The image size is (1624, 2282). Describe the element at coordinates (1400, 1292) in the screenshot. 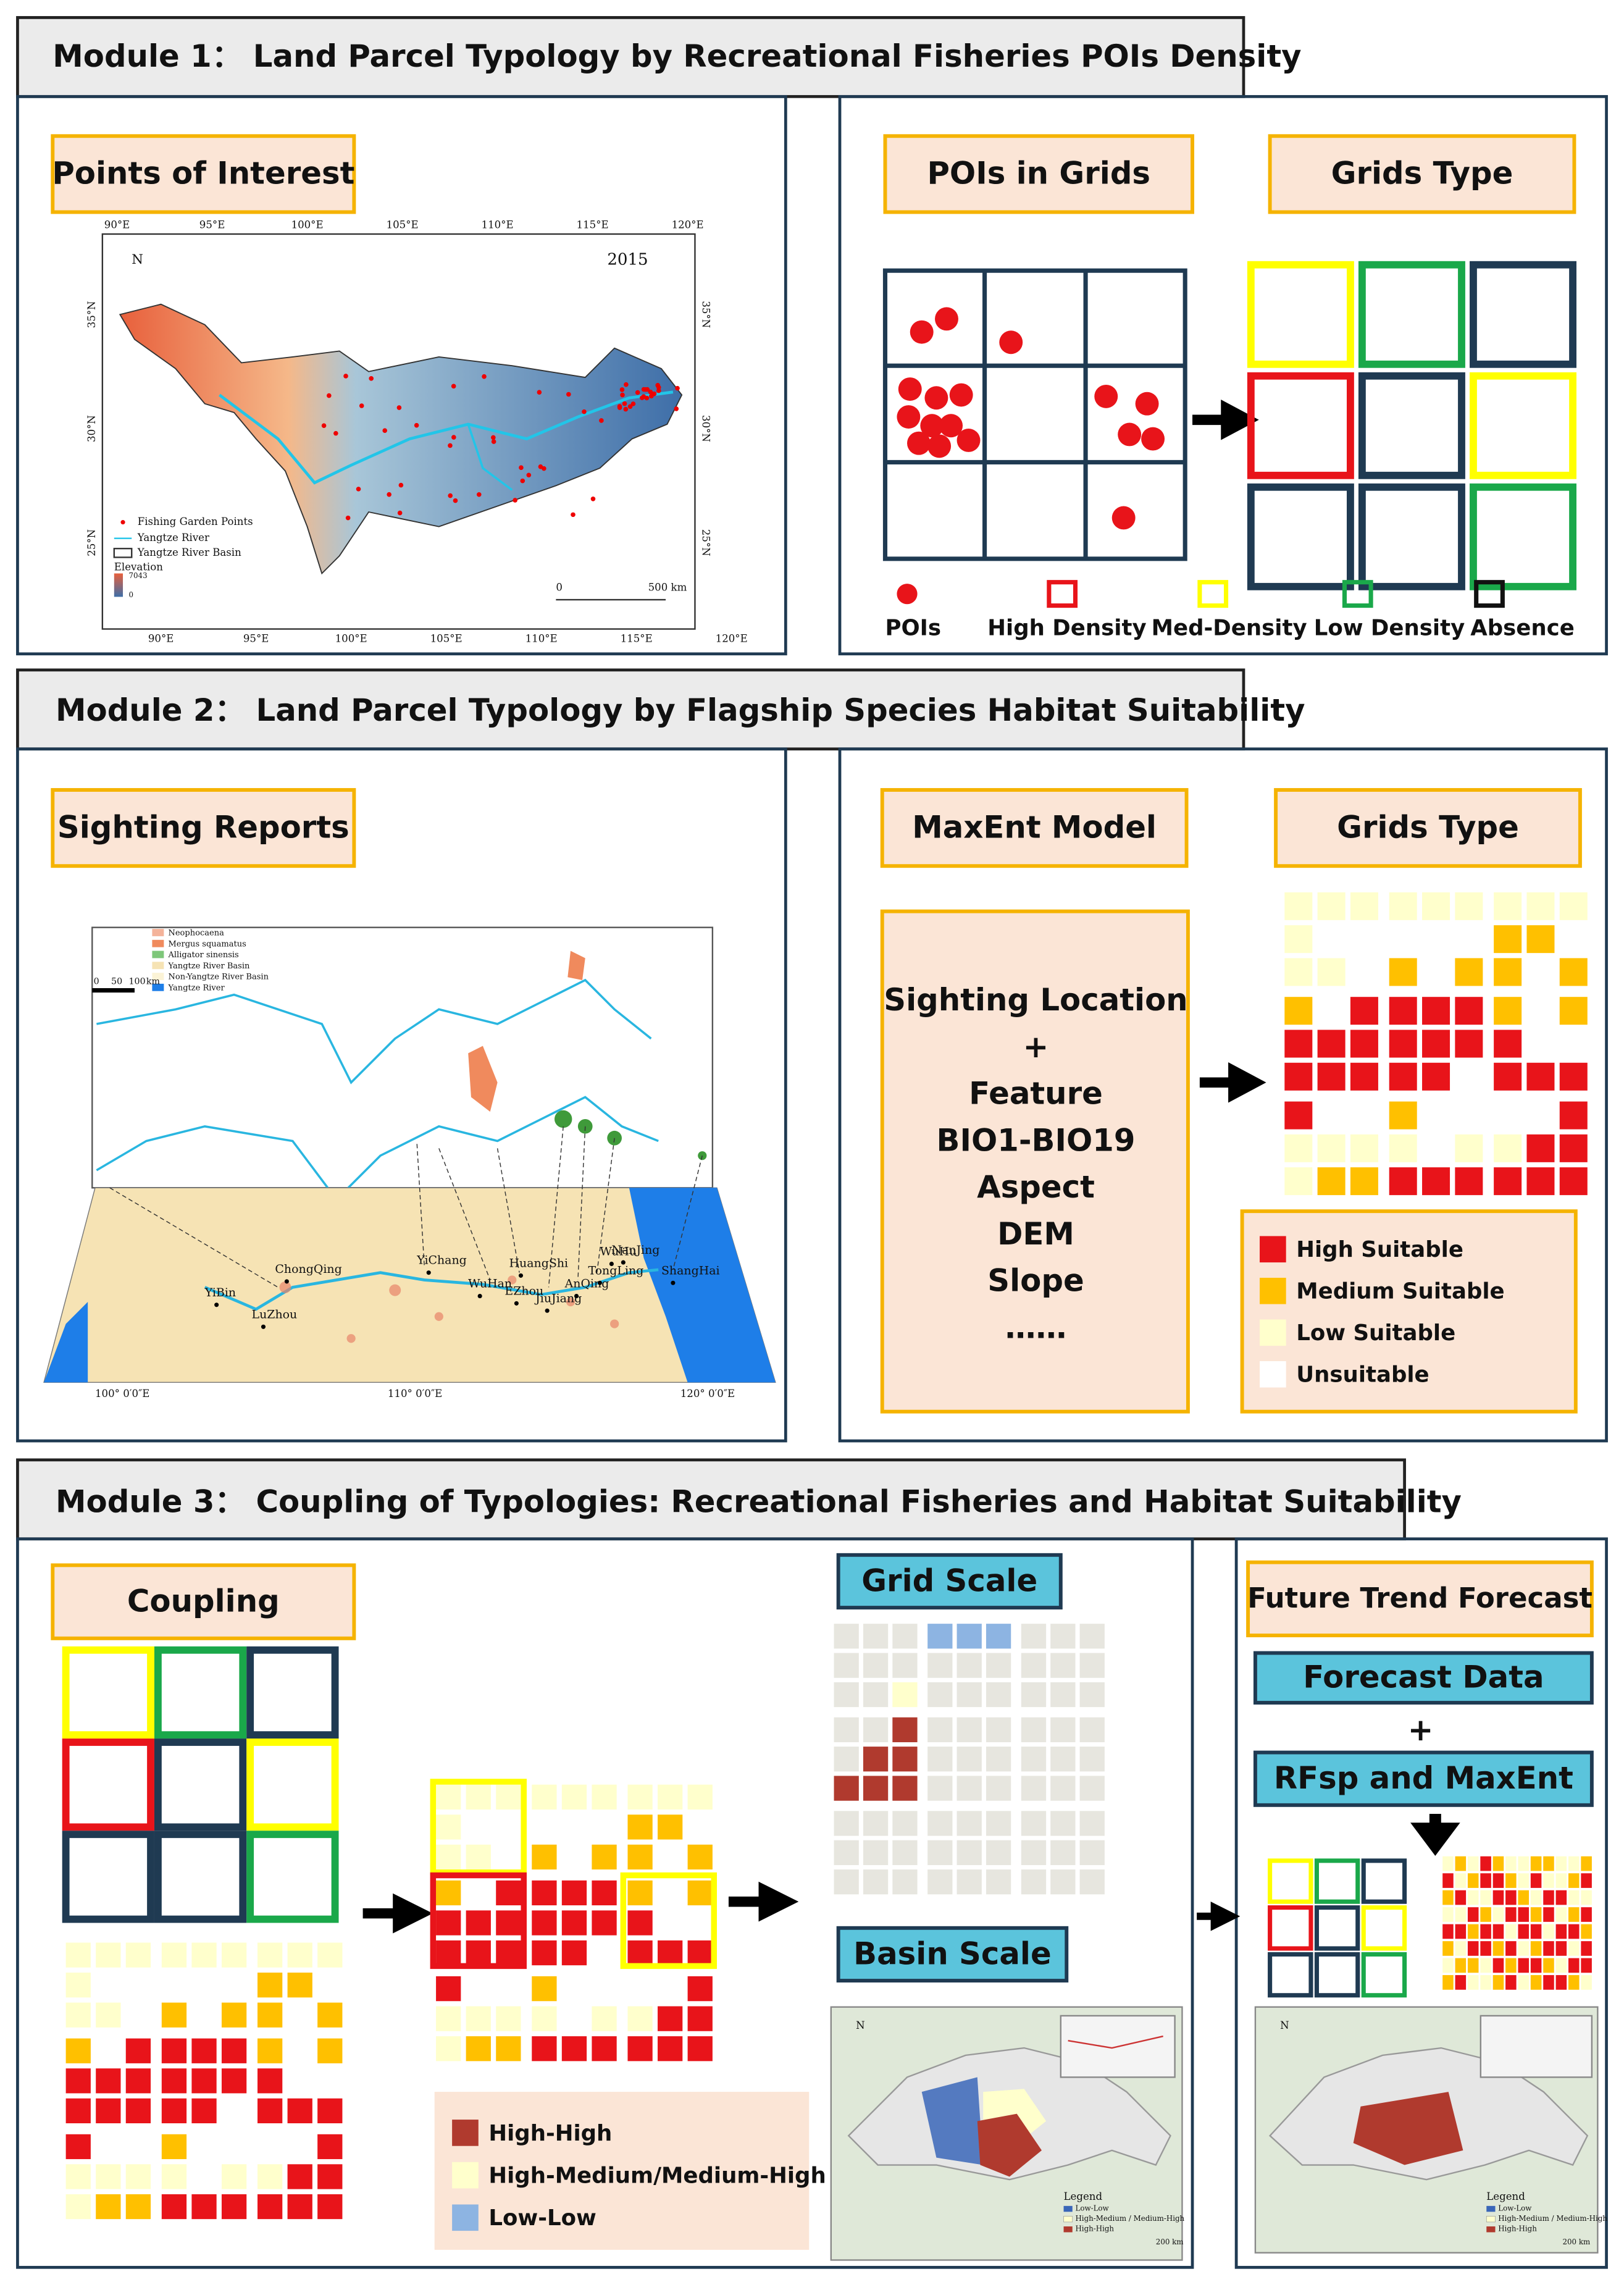

I see `legend-label: Medium Suitable` at that location.